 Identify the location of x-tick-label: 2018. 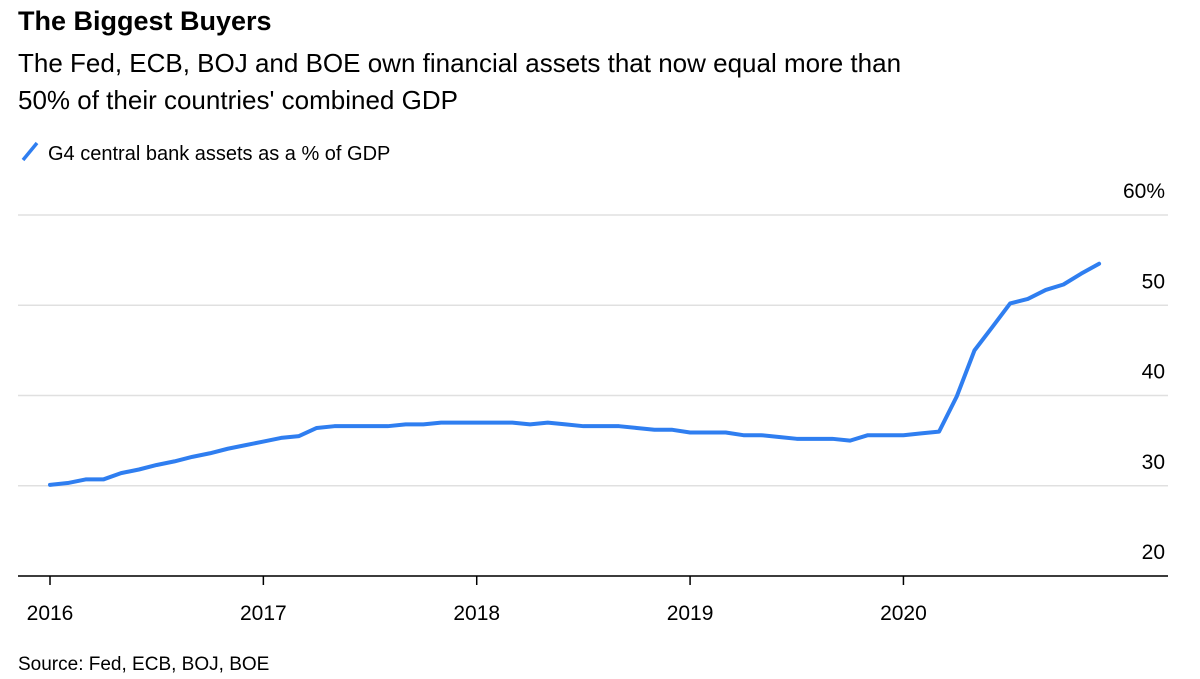
(476, 613).